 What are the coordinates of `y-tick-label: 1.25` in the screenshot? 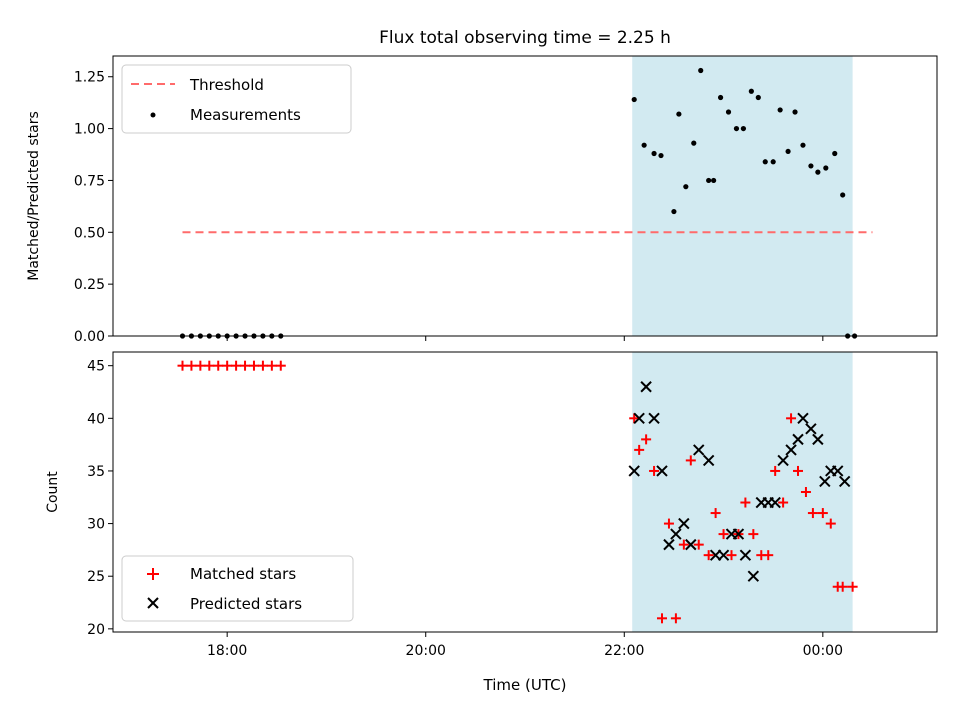 It's located at (89, 78).